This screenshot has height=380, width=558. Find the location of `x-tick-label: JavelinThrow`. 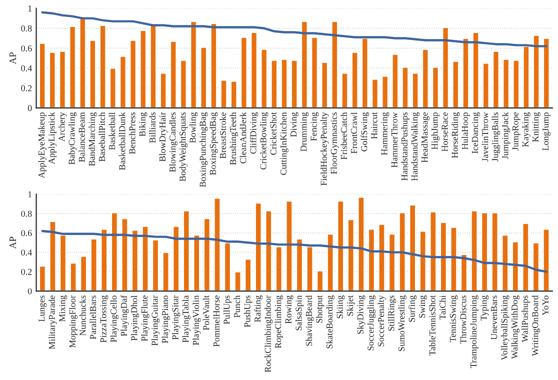

x-tick-label: JavelinThrow is located at coordinates (485, 137).